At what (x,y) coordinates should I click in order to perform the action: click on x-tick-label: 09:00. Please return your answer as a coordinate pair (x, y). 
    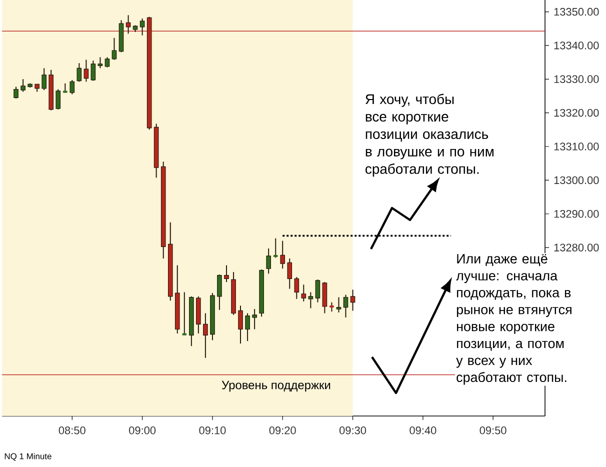
    Looking at the image, I should click on (142, 430).